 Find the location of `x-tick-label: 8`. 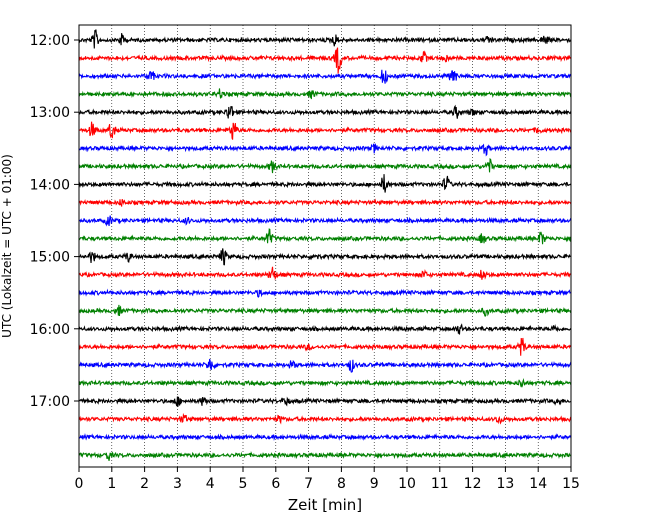

x-tick-label: 8 is located at coordinates (341, 484).